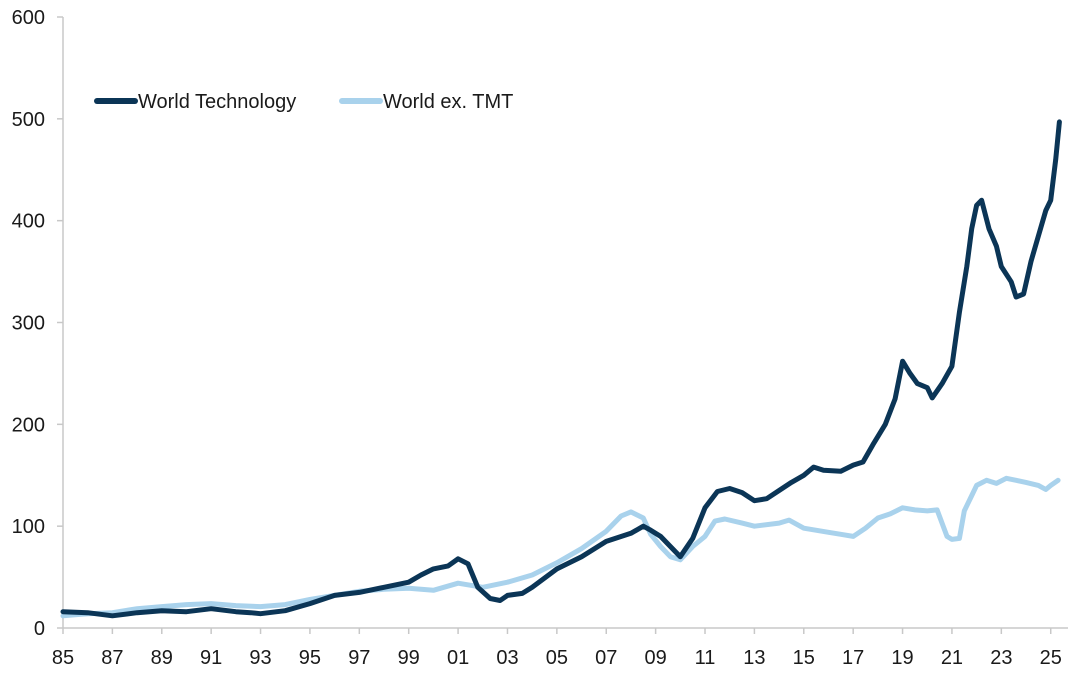 Image resolution: width=1090 pixels, height=675 pixels. What do you see at coordinates (112, 658) in the screenshot?
I see `x-tick-label: 87` at bounding box center [112, 658].